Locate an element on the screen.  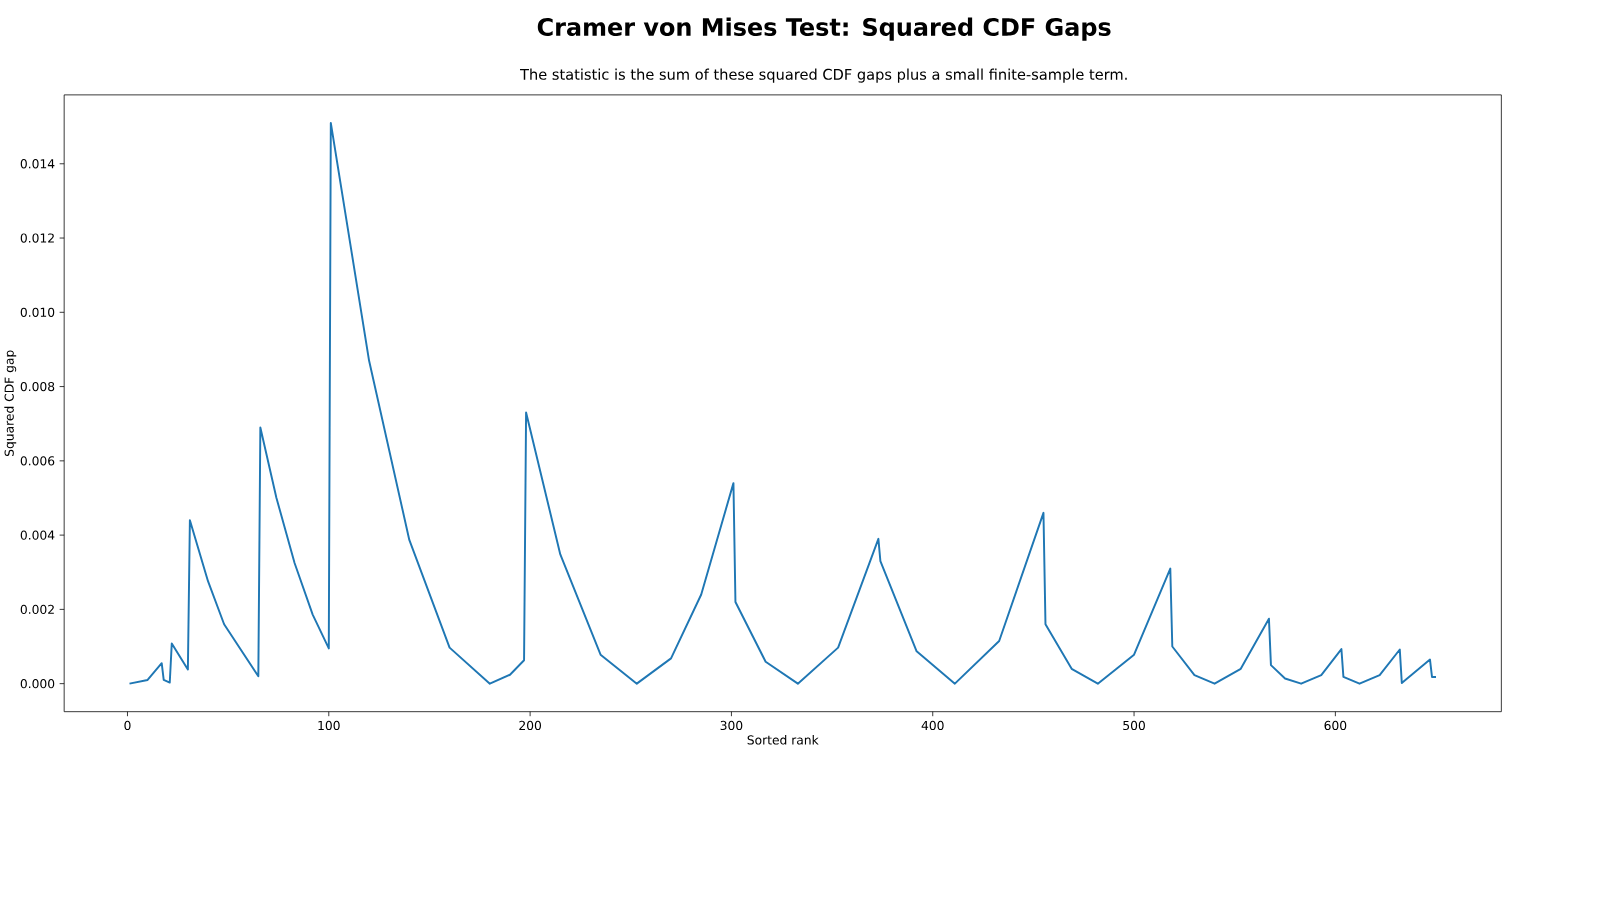
x-axis-title: Sorted rank is located at coordinates (783, 740).